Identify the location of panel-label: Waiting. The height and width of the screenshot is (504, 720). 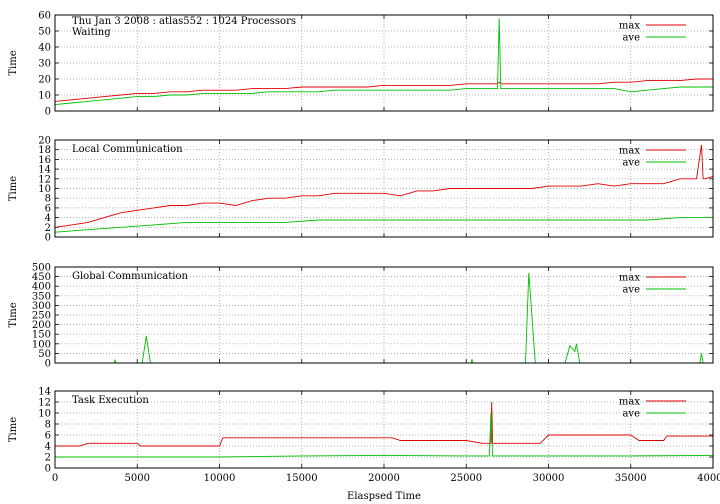
(91, 32).